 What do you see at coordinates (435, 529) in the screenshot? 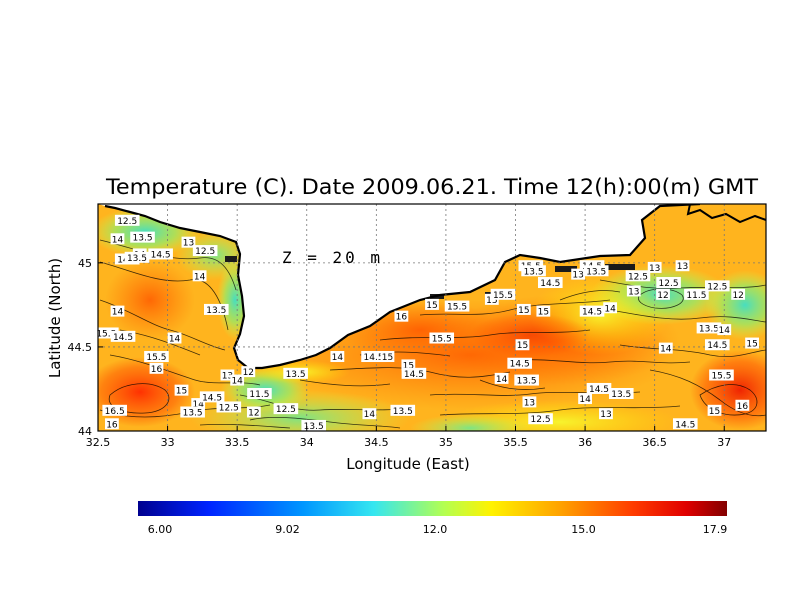
I see `colorbar-tick-label: 12.0` at bounding box center [435, 529].